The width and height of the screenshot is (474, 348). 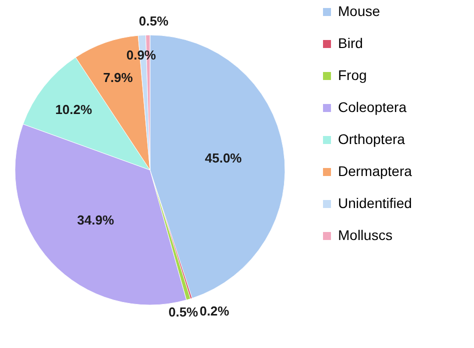 I want to click on legend-label: Frog, so click(x=352, y=75).